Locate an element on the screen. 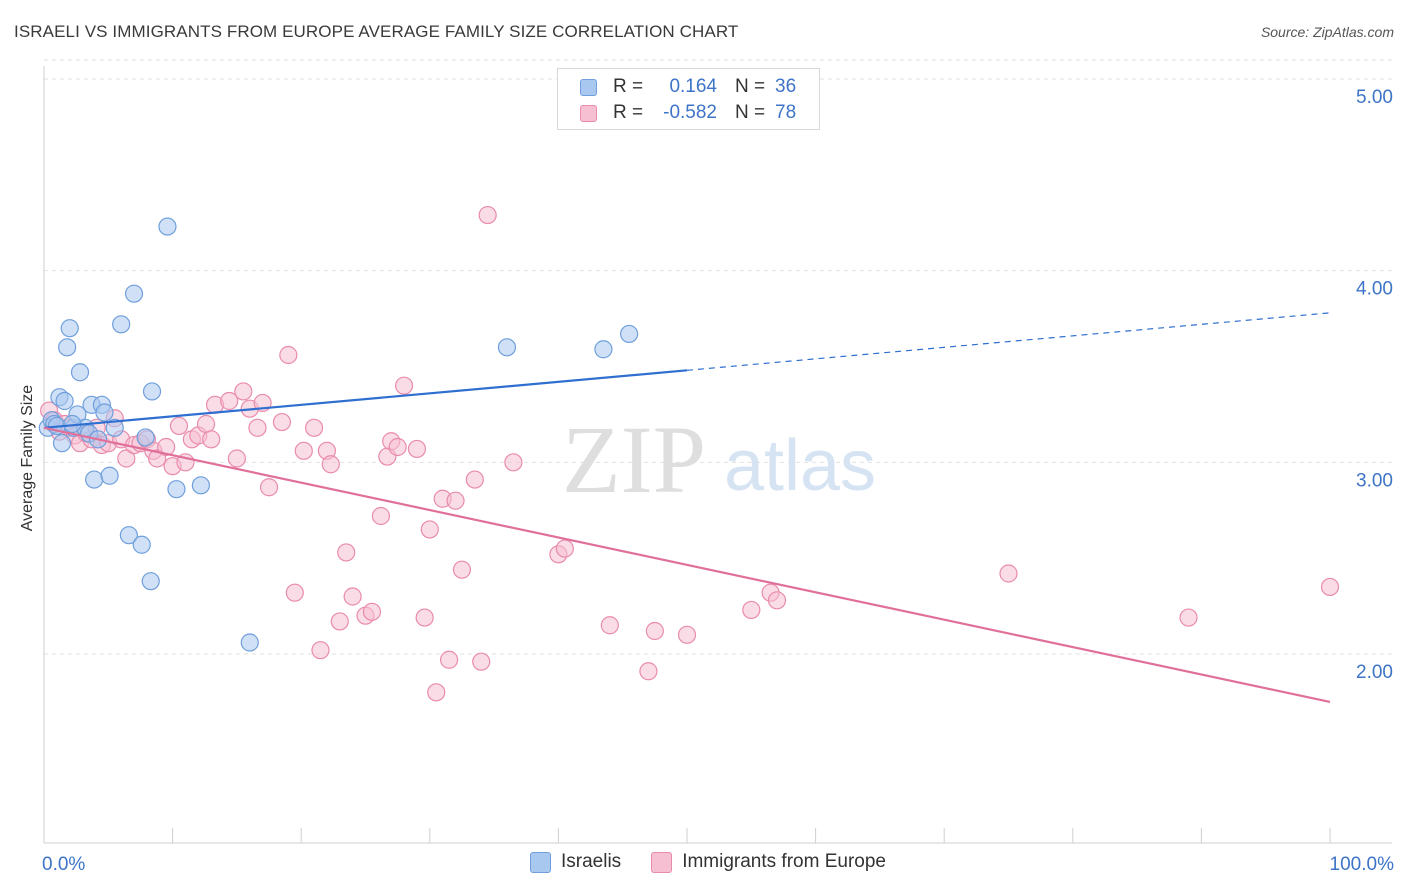  x-tick-label: 0.0% is located at coordinates (63, 864).